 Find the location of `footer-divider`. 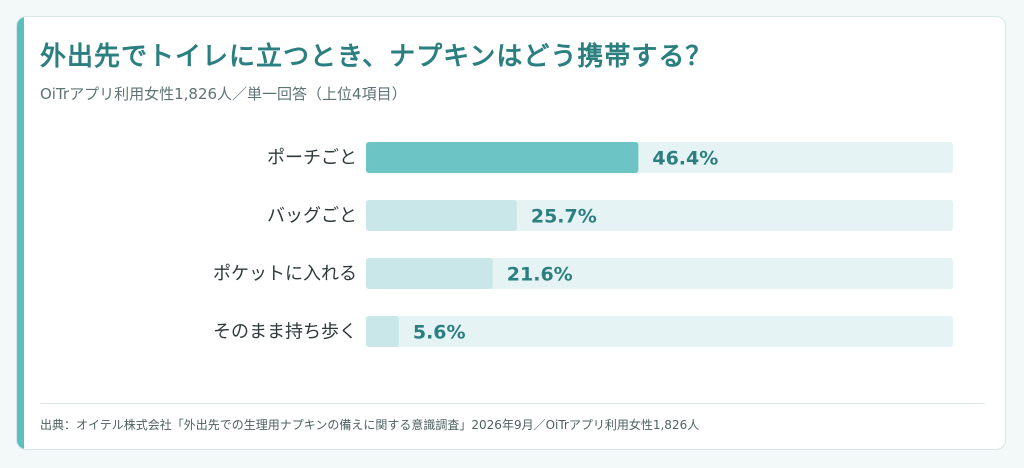

footer-divider is located at coordinates (512, 403).